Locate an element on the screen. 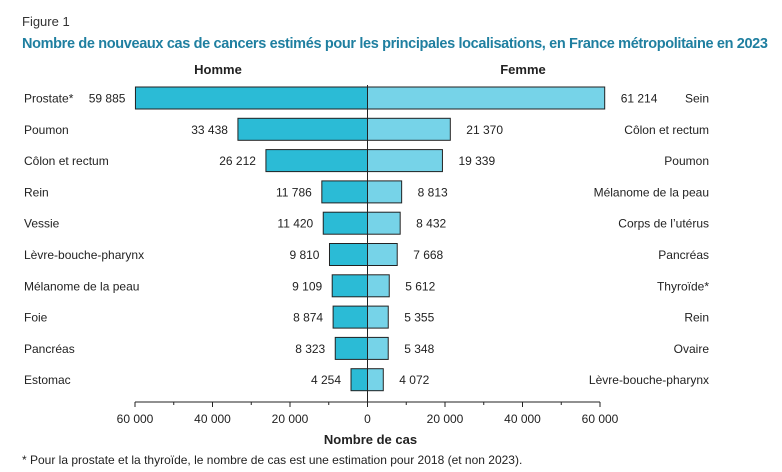 This screenshot has width=782, height=472. category-label-homme: Foie is located at coordinates (36, 318).